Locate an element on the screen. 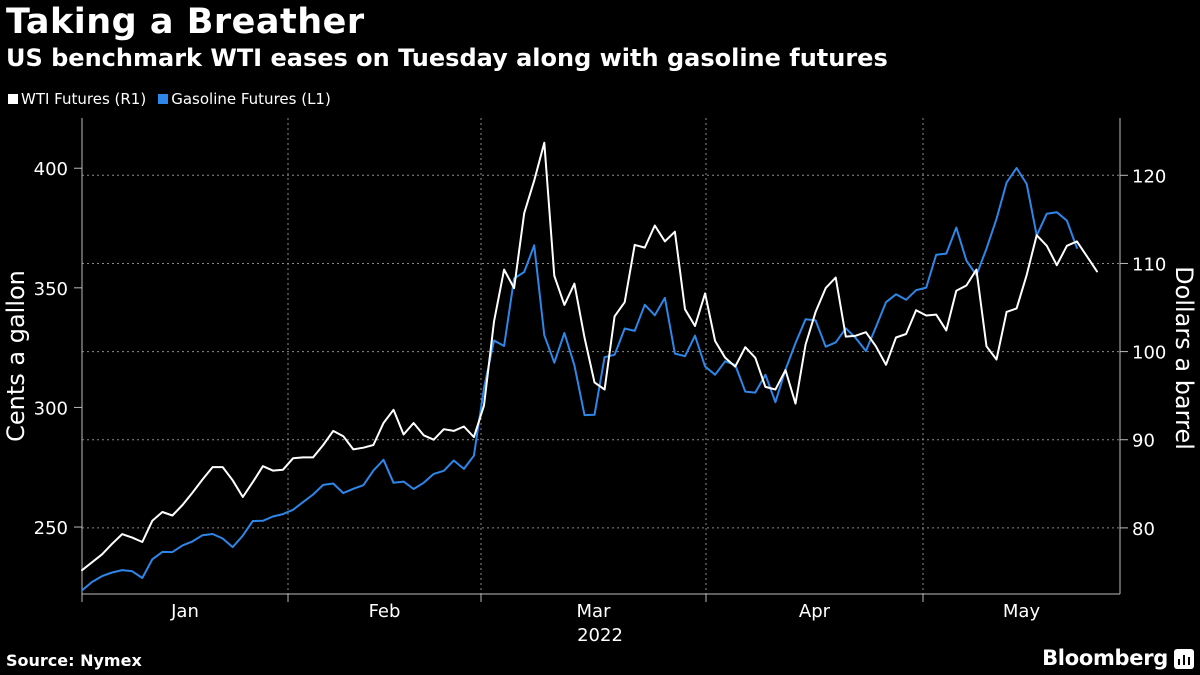 The image size is (1200, 675). left-tick-label: 250 is located at coordinates (51, 528).